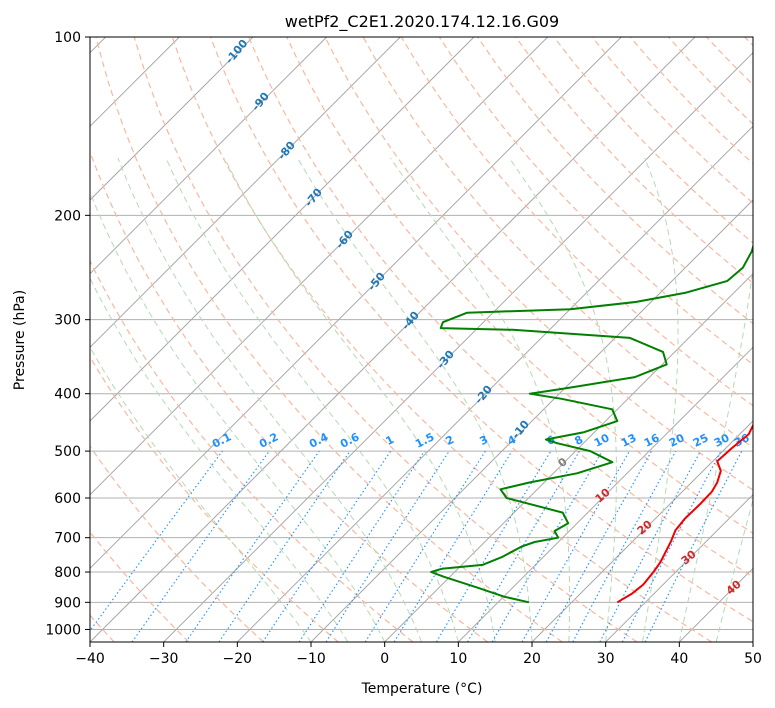 The image size is (775, 708). Describe the element at coordinates (679, 659) in the screenshot. I see `x-tick-label: 40` at that location.